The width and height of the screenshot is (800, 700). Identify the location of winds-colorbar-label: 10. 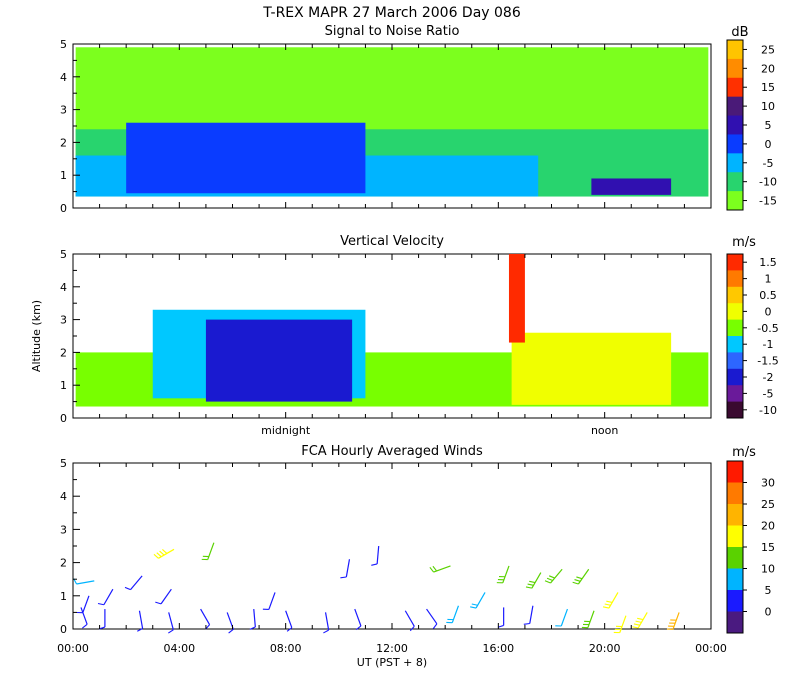
(768, 569).